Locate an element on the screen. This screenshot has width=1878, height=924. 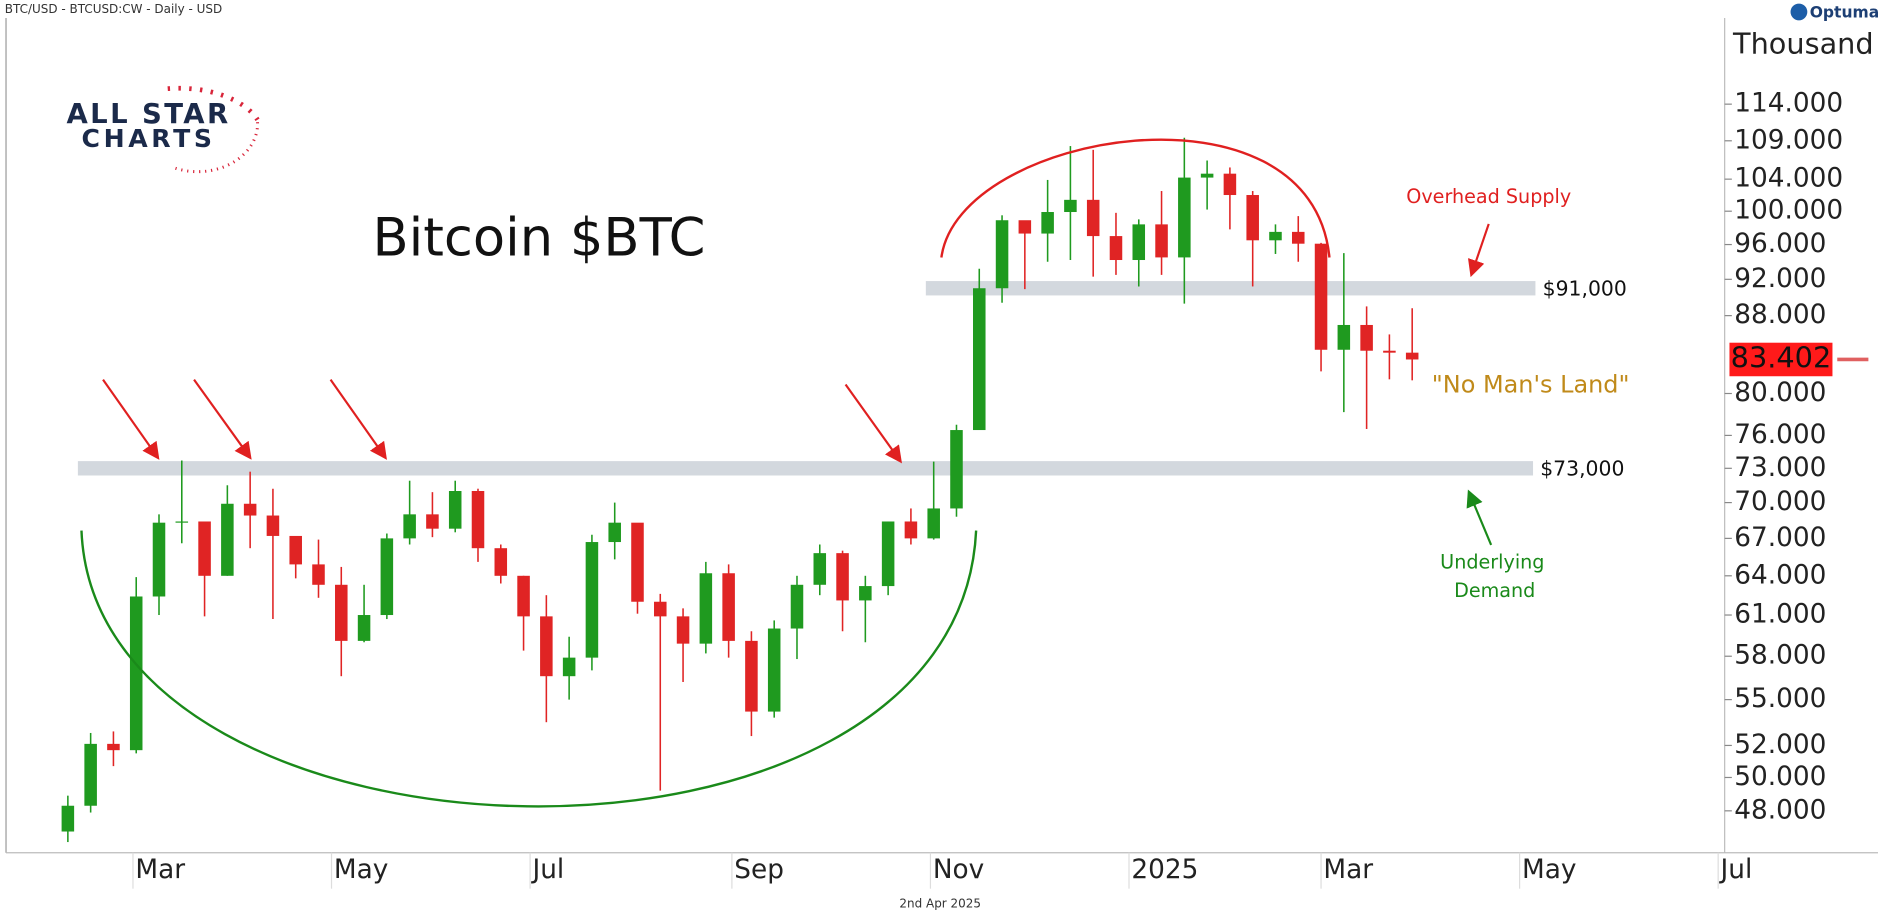
chart-title: Bitcoin $BTC is located at coordinates (538, 237).